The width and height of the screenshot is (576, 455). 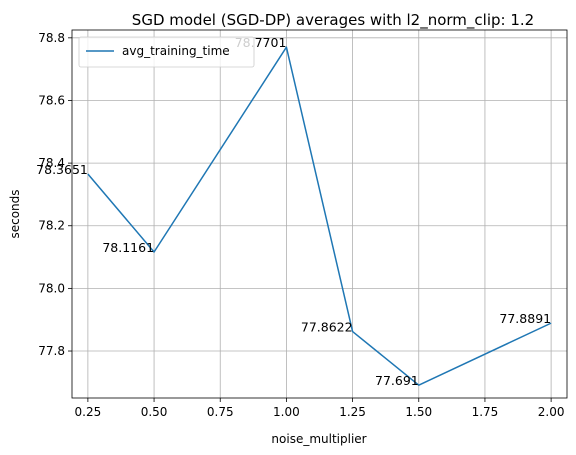 What do you see at coordinates (51, 351) in the screenshot?
I see `y-tick-label: 77.8` at bounding box center [51, 351].